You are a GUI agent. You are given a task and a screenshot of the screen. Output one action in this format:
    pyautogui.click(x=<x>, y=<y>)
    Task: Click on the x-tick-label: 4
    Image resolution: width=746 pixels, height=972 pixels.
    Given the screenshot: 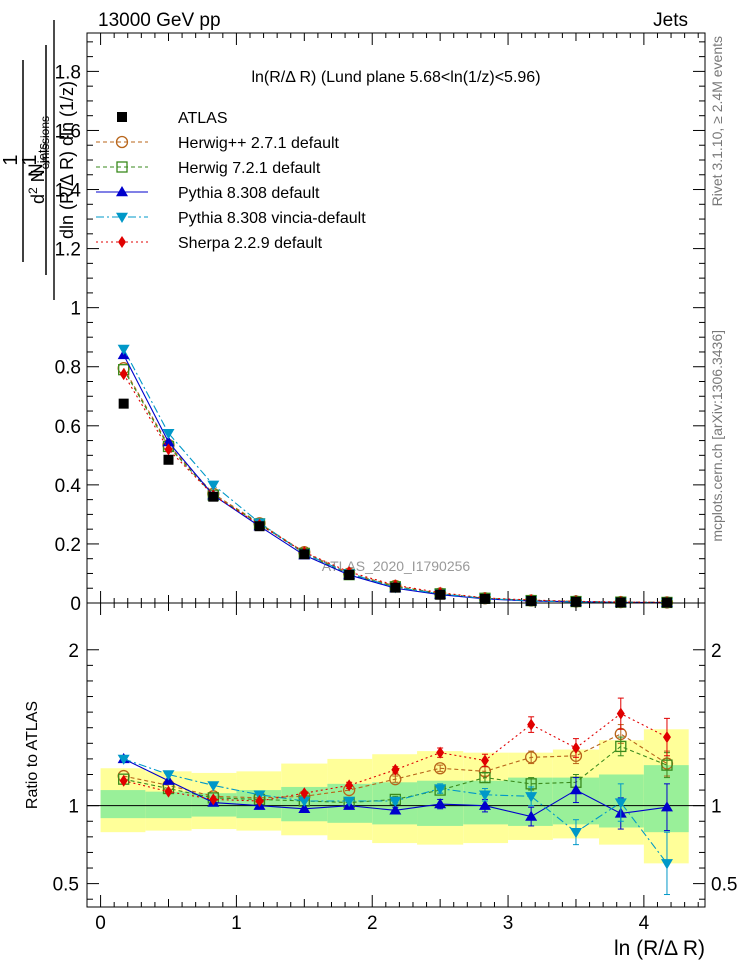 What is the action you would take?
    pyautogui.click(x=644, y=923)
    